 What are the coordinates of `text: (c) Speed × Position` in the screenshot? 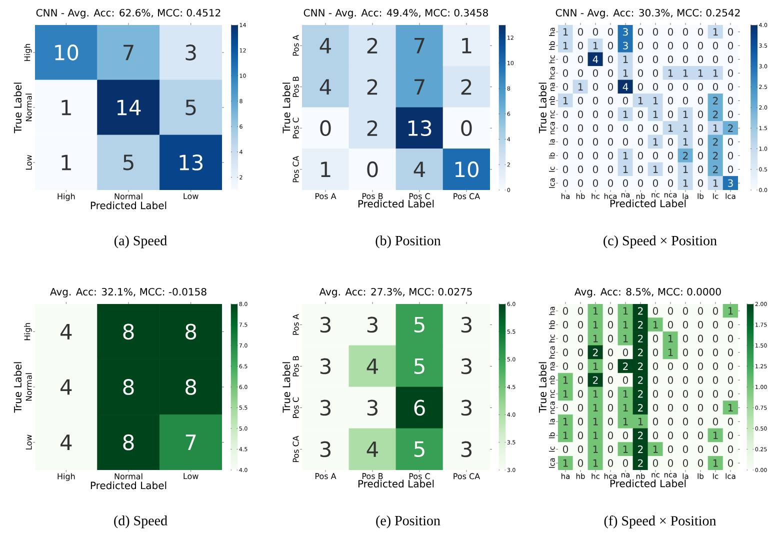 It's located at (660, 242).